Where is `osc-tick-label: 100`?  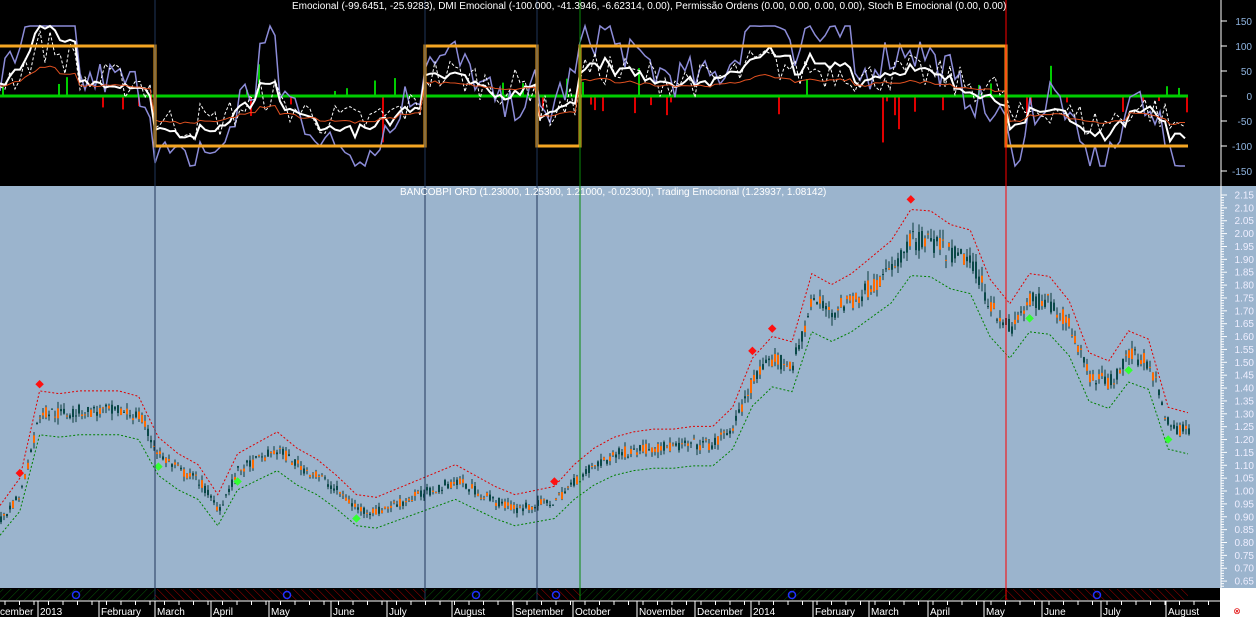 osc-tick-label: 100 is located at coordinates (1243, 47).